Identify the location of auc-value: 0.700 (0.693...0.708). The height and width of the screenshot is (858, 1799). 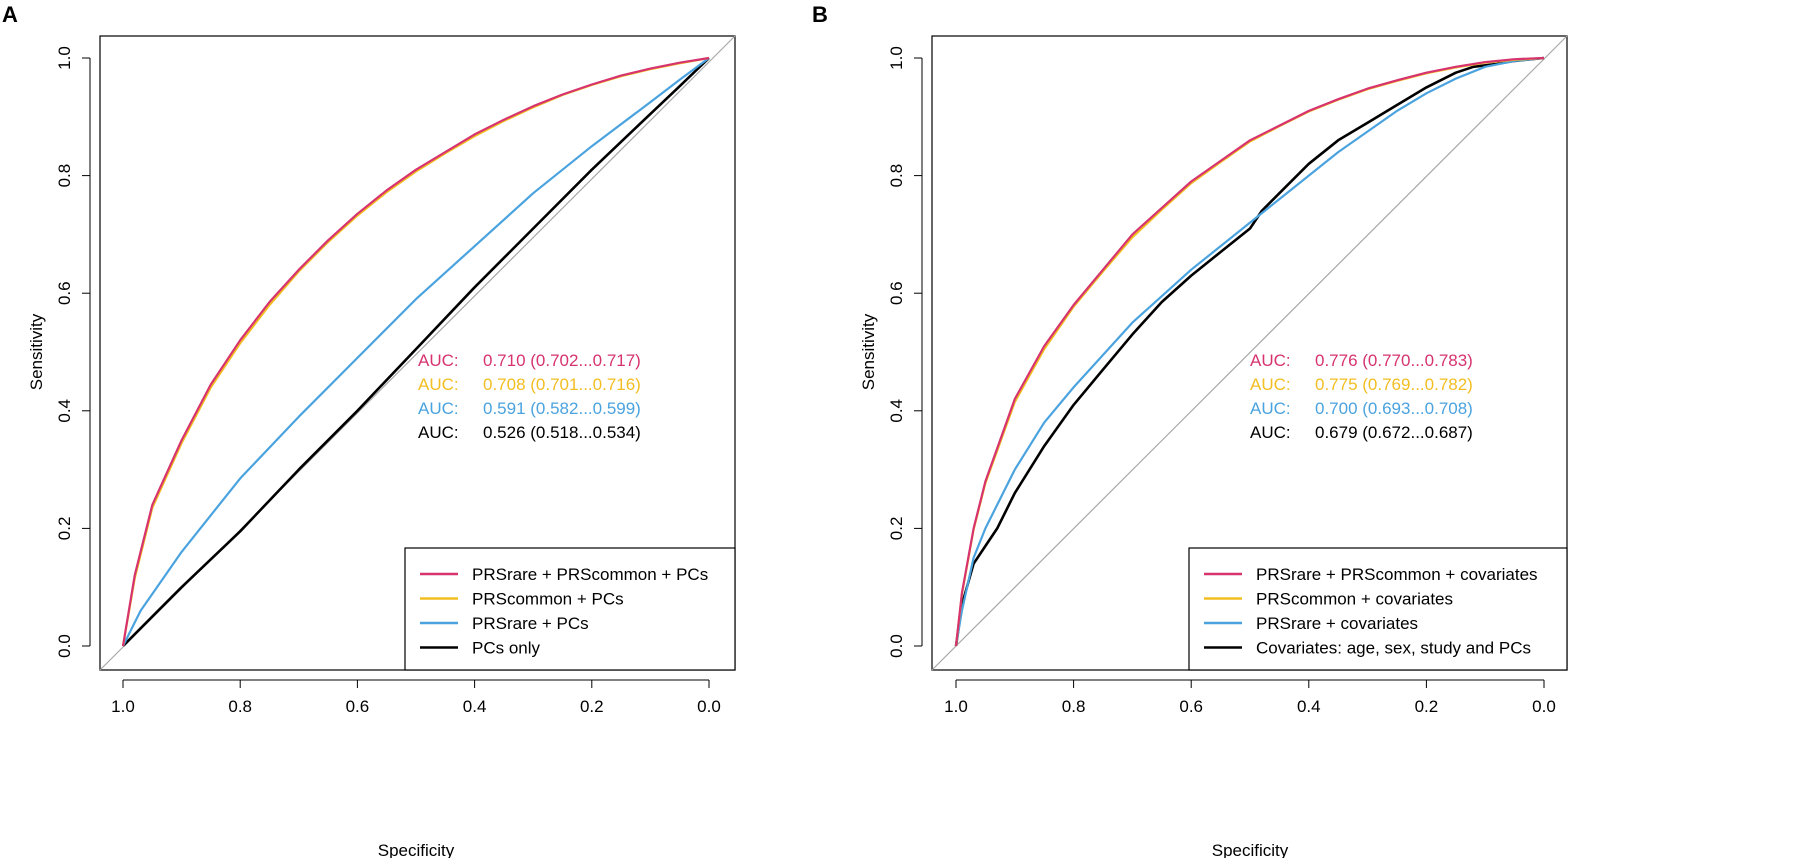
(1394, 408).